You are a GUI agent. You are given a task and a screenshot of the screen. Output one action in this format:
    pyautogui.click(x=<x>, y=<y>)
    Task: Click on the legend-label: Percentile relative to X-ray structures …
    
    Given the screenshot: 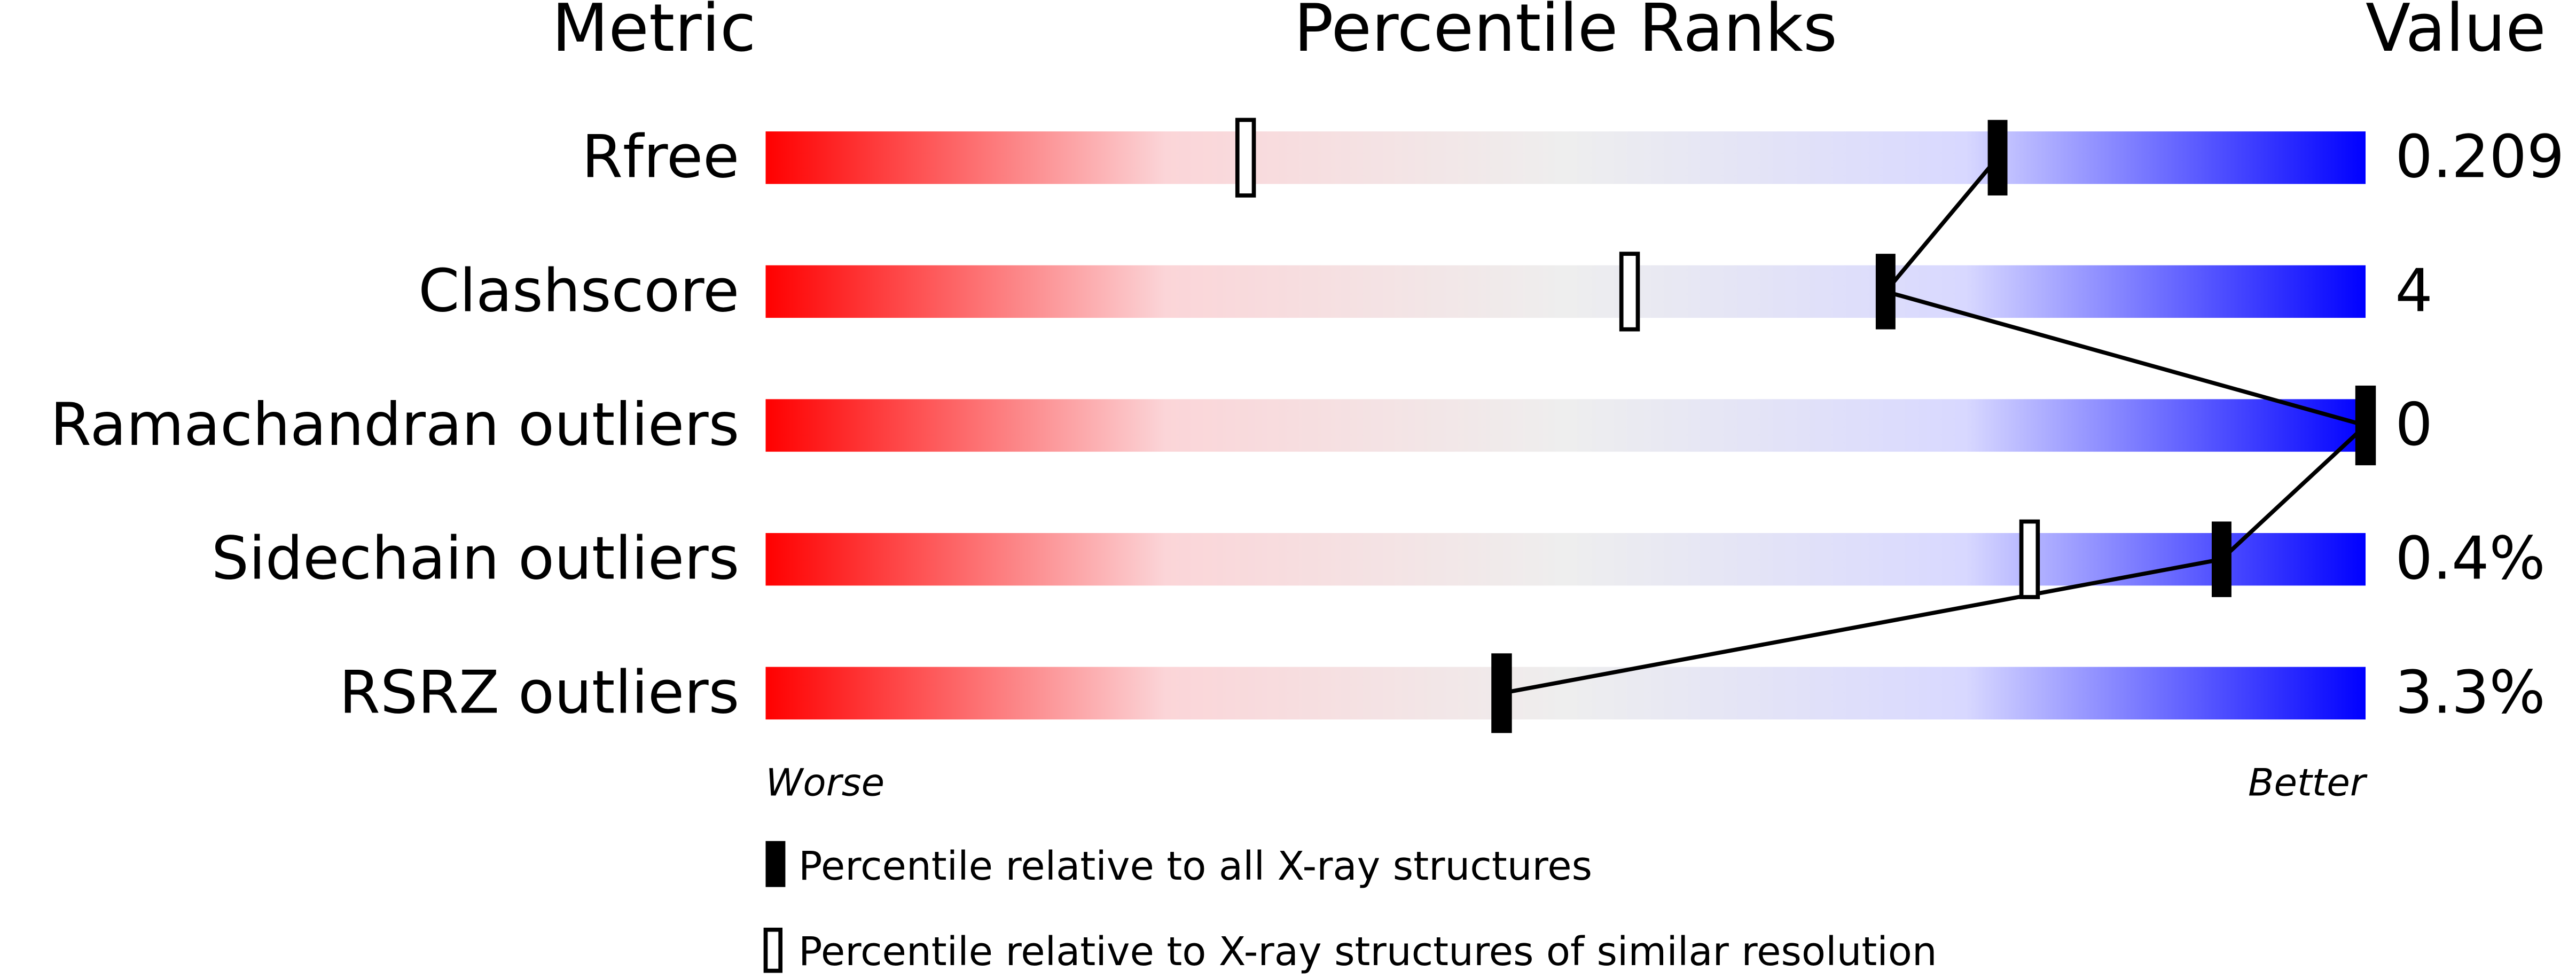 What is the action you would take?
    pyautogui.click(x=1367, y=952)
    